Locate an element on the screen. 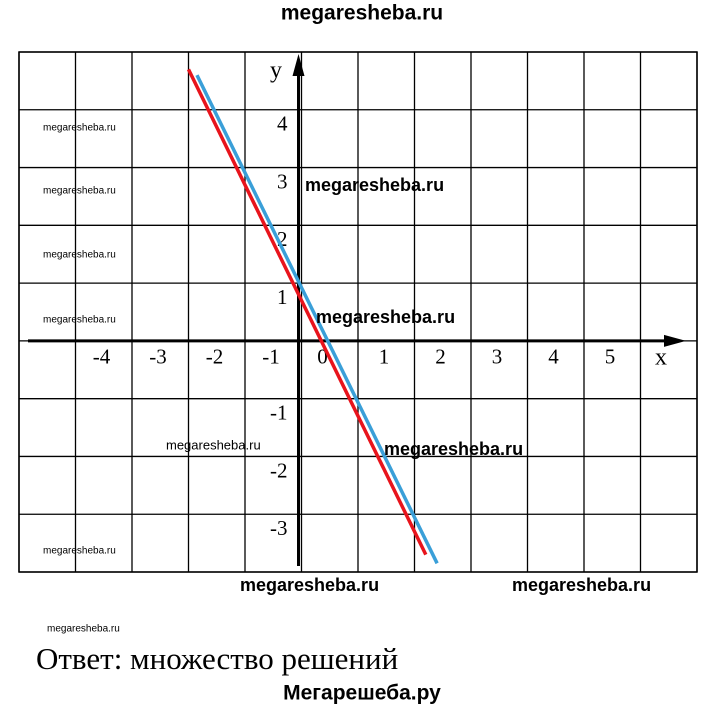 This screenshot has height=714, width=720. y-tick-label: -1 is located at coordinates (279, 412).